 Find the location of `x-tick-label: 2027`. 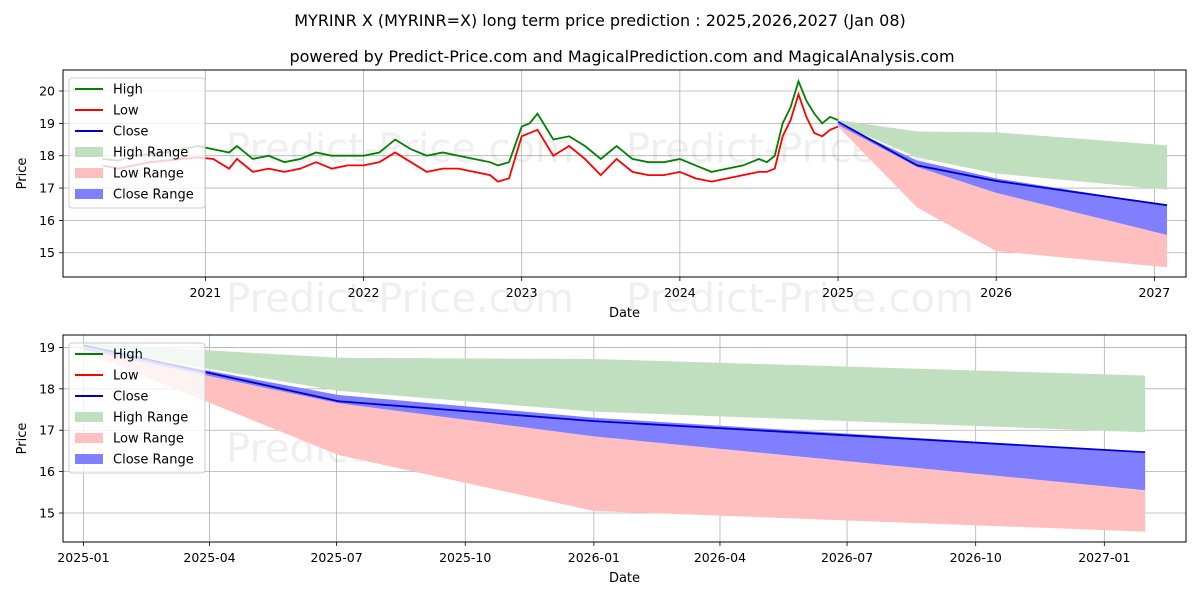

x-tick-label: 2027 is located at coordinates (1154, 292).